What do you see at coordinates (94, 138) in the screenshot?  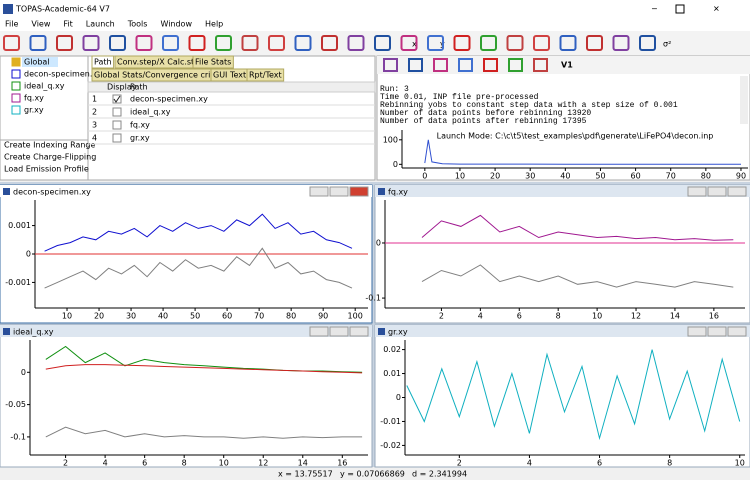 I see `row-number: 4` at bounding box center [94, 138].